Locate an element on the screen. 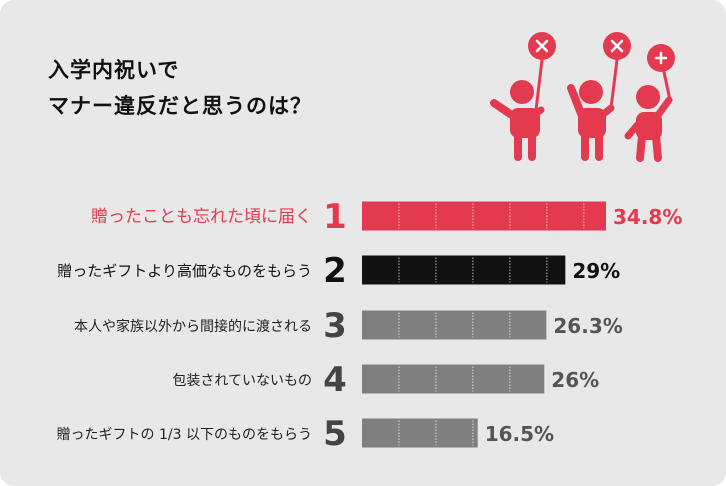 This screenshot has width=726, height=486. person-left-icon is located at coordinates (523, 96).